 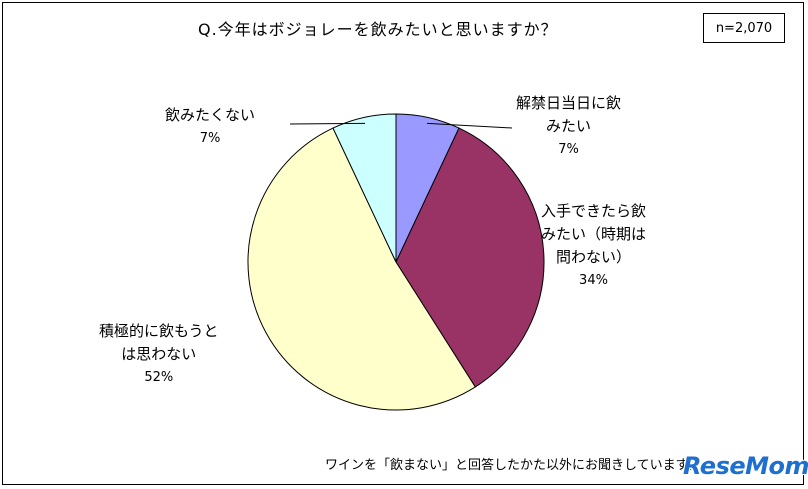 What do you see at coordinates (327, 123) in the screenshot?
I see `leader-line-do-not-want` at bounding box center [327, 123].